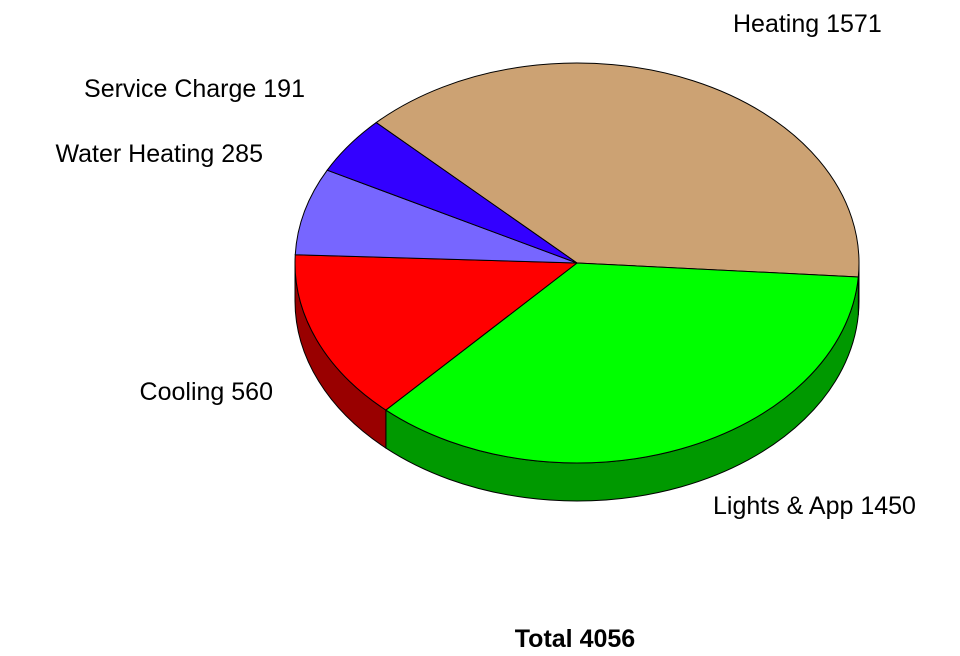 This screenshot has width=960, height=656. What do you see at coordinates (284, 89) in the screenshot?
I see `slice-value: 191` at bounding box center [284, 89].